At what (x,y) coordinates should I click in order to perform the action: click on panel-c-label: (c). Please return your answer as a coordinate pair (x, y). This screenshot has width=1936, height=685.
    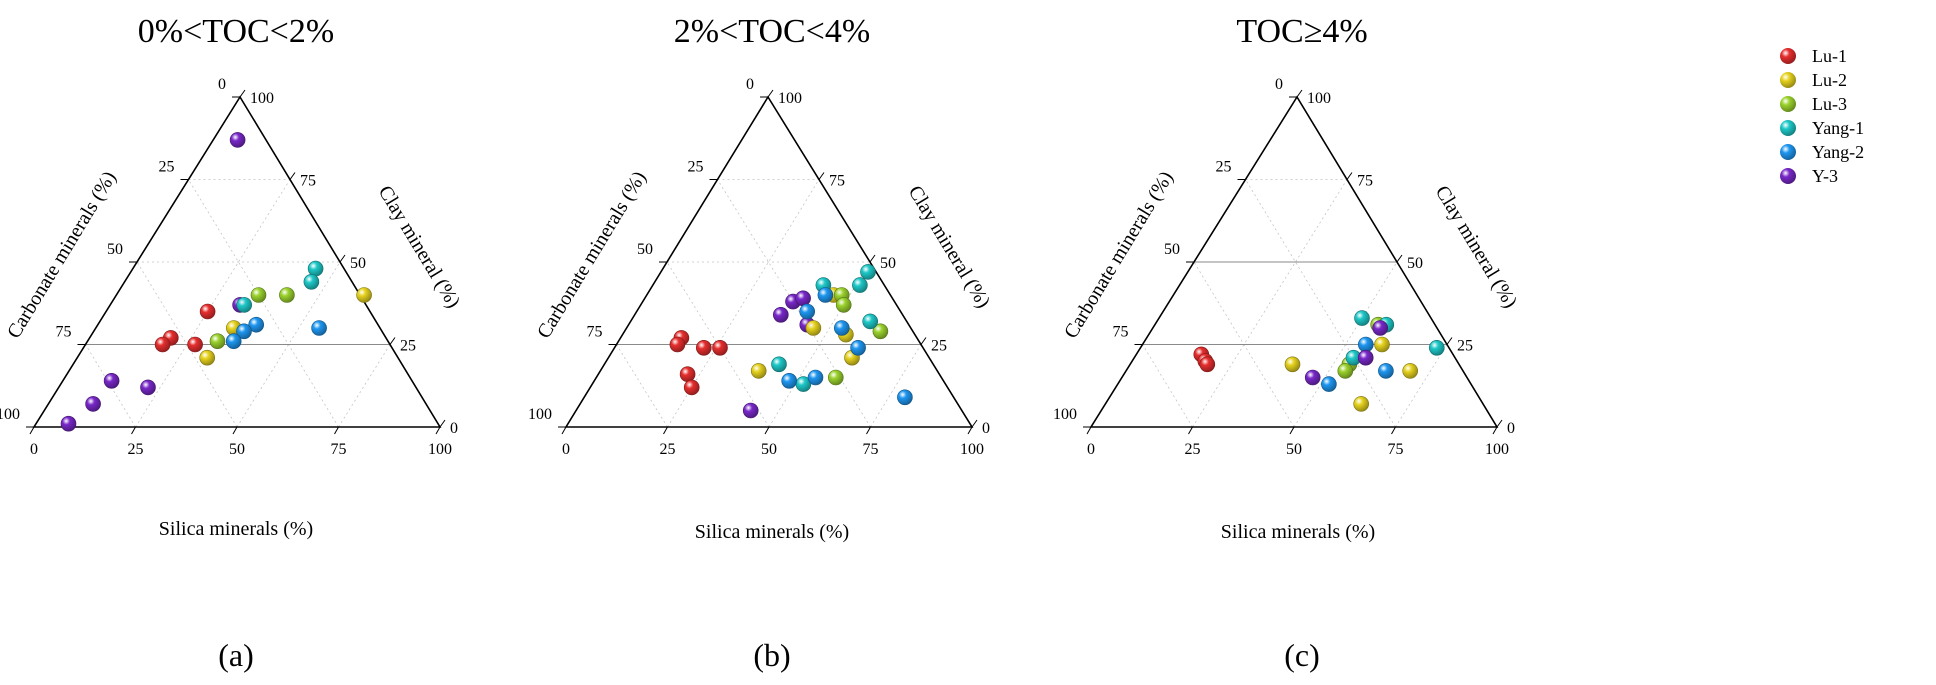
    Looking at the image, I should click on (1302, 655).